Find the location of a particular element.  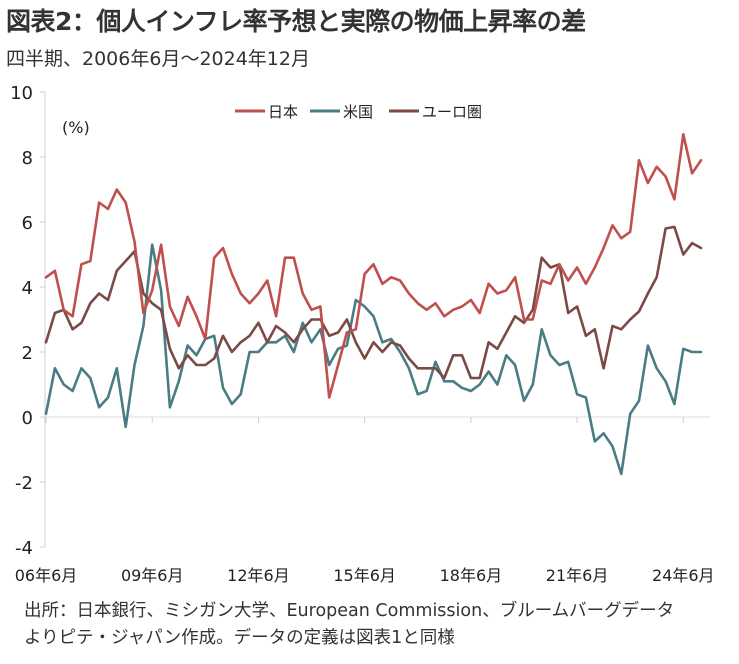

chart-title: 図表2：個人インフレ率予想と実際の物価上昇率の差 is located at coordinates (296, 21).